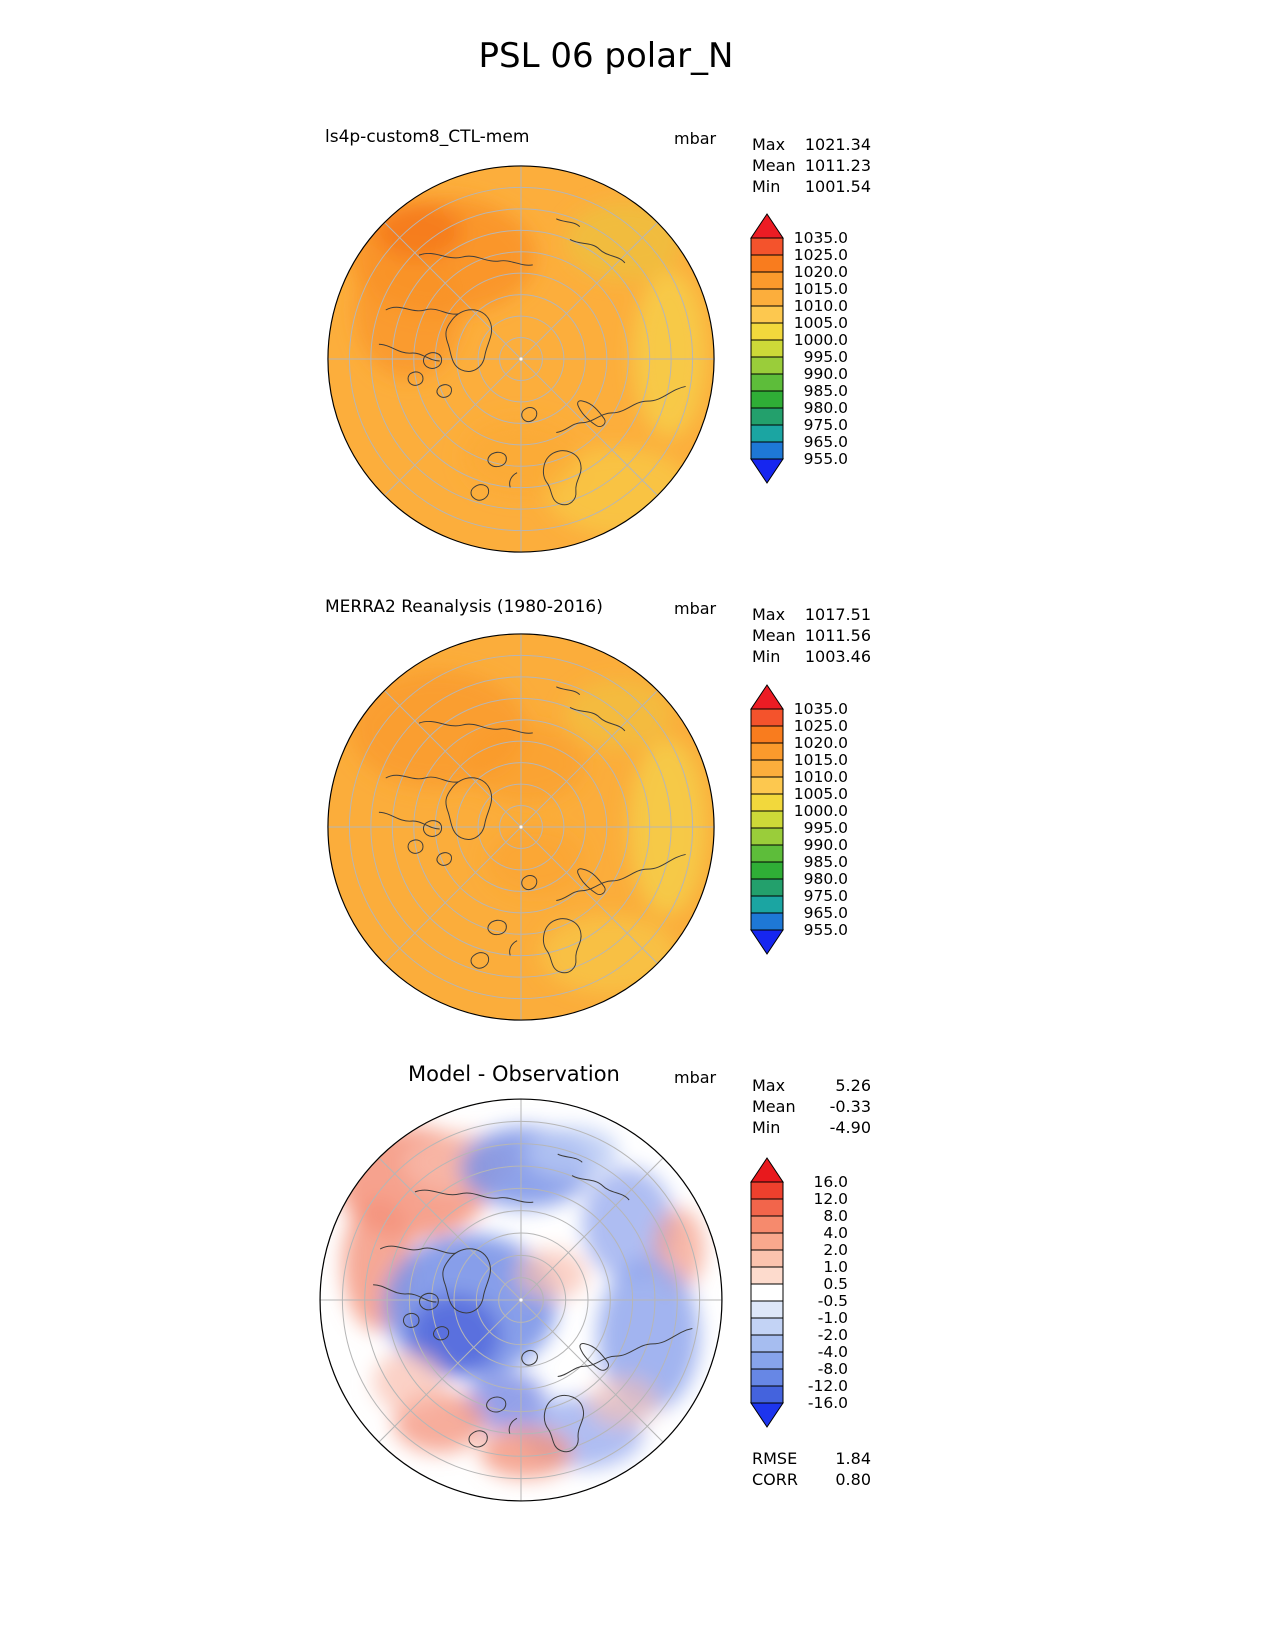 The image size is (1275, 1650). I want to click on stats-block-observation: Max 1017.51 Mean 1011.56 Min 1003.46, so click(811, 635).